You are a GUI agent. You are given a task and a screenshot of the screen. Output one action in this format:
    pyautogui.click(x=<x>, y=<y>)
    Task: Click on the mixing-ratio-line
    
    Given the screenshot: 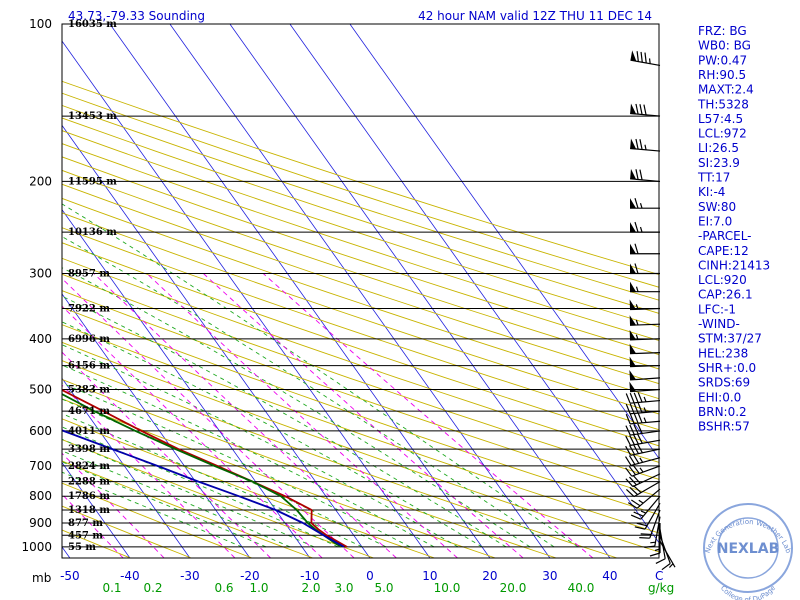 What is the action you would take?
    pyautogui.click(x=93, y=525)
    